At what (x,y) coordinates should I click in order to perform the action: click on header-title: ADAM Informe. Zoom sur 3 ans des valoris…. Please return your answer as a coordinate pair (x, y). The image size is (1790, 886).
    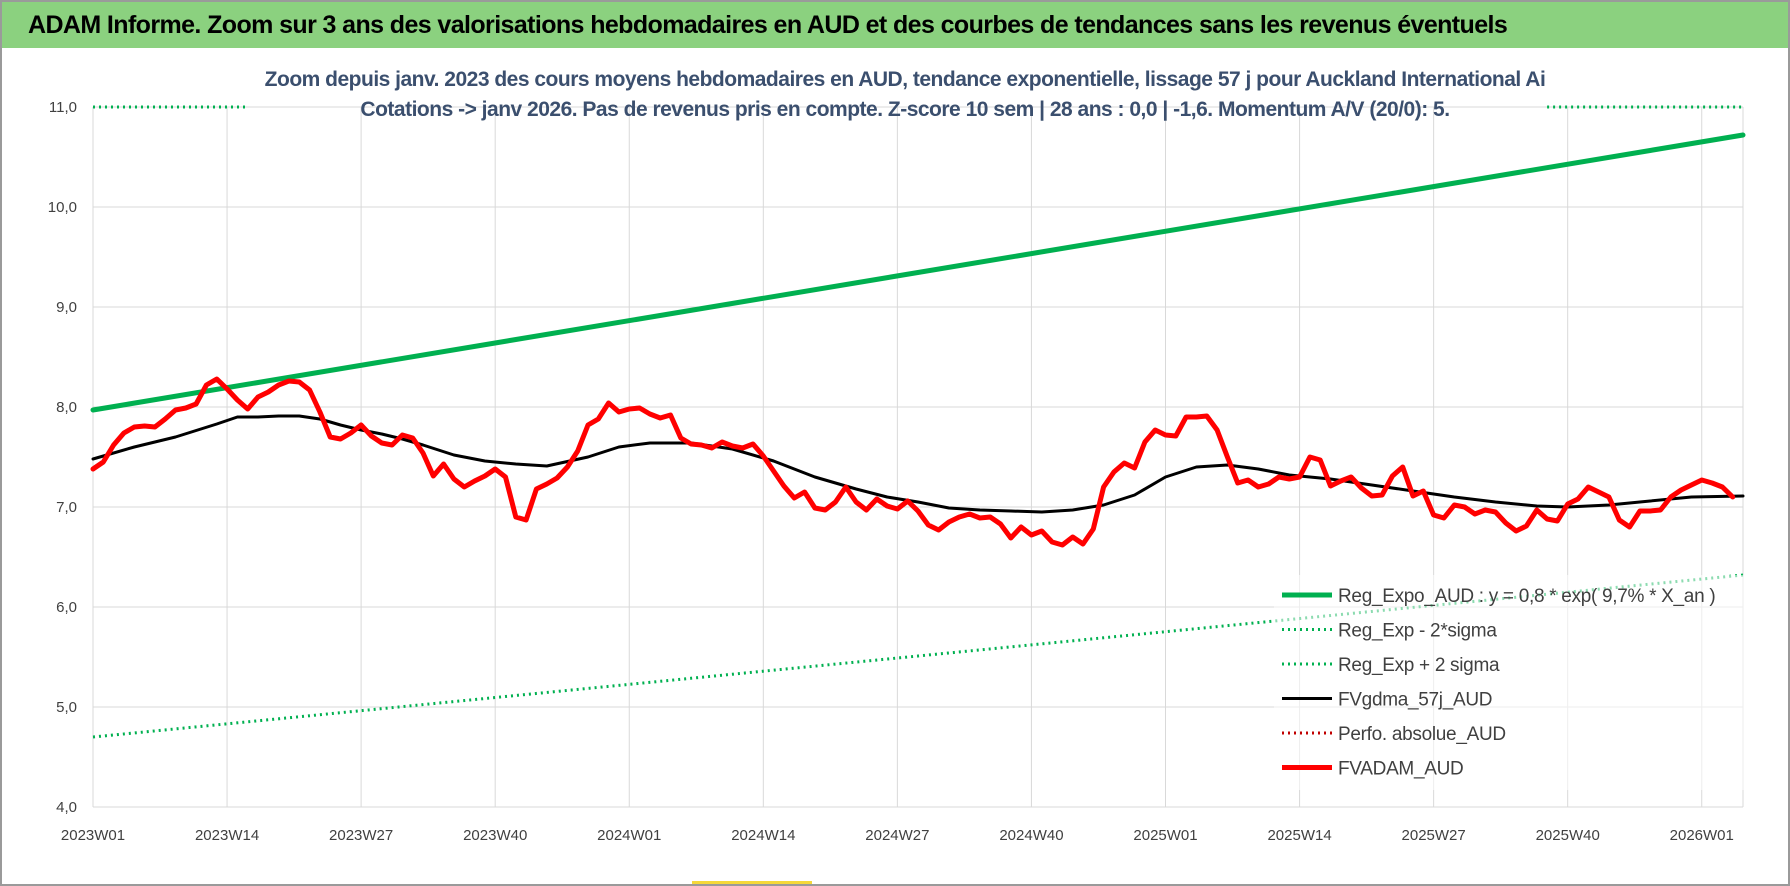
    Looking at the image, I should click on (768, 24).